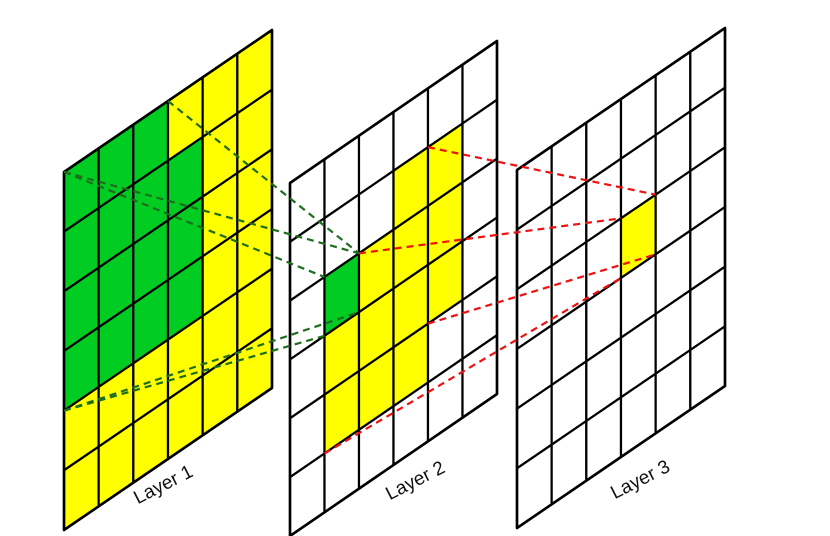  What do you see at coordinates (641, 479) in the screenshot?
I see `layer-3-label: Layer 3` at bounding box center [641, 479].